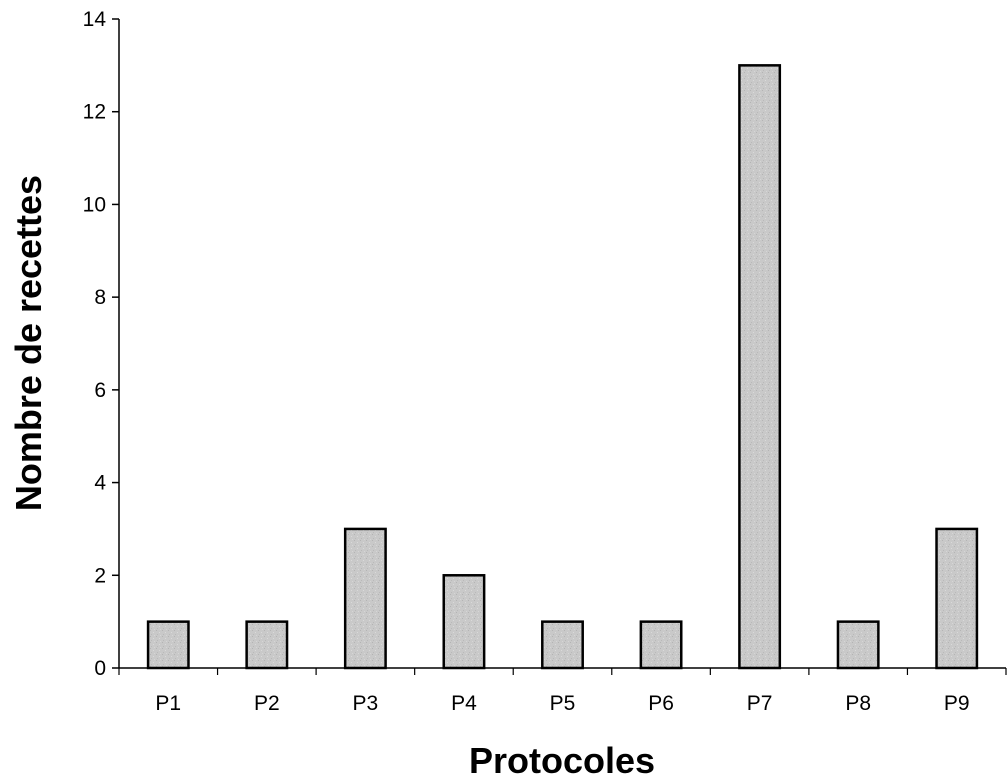 The height and width of the screenshot is (782, 1008). Describe the element at coordinates (464, 622) in the screenshot. I see `bar-p4` at that location.